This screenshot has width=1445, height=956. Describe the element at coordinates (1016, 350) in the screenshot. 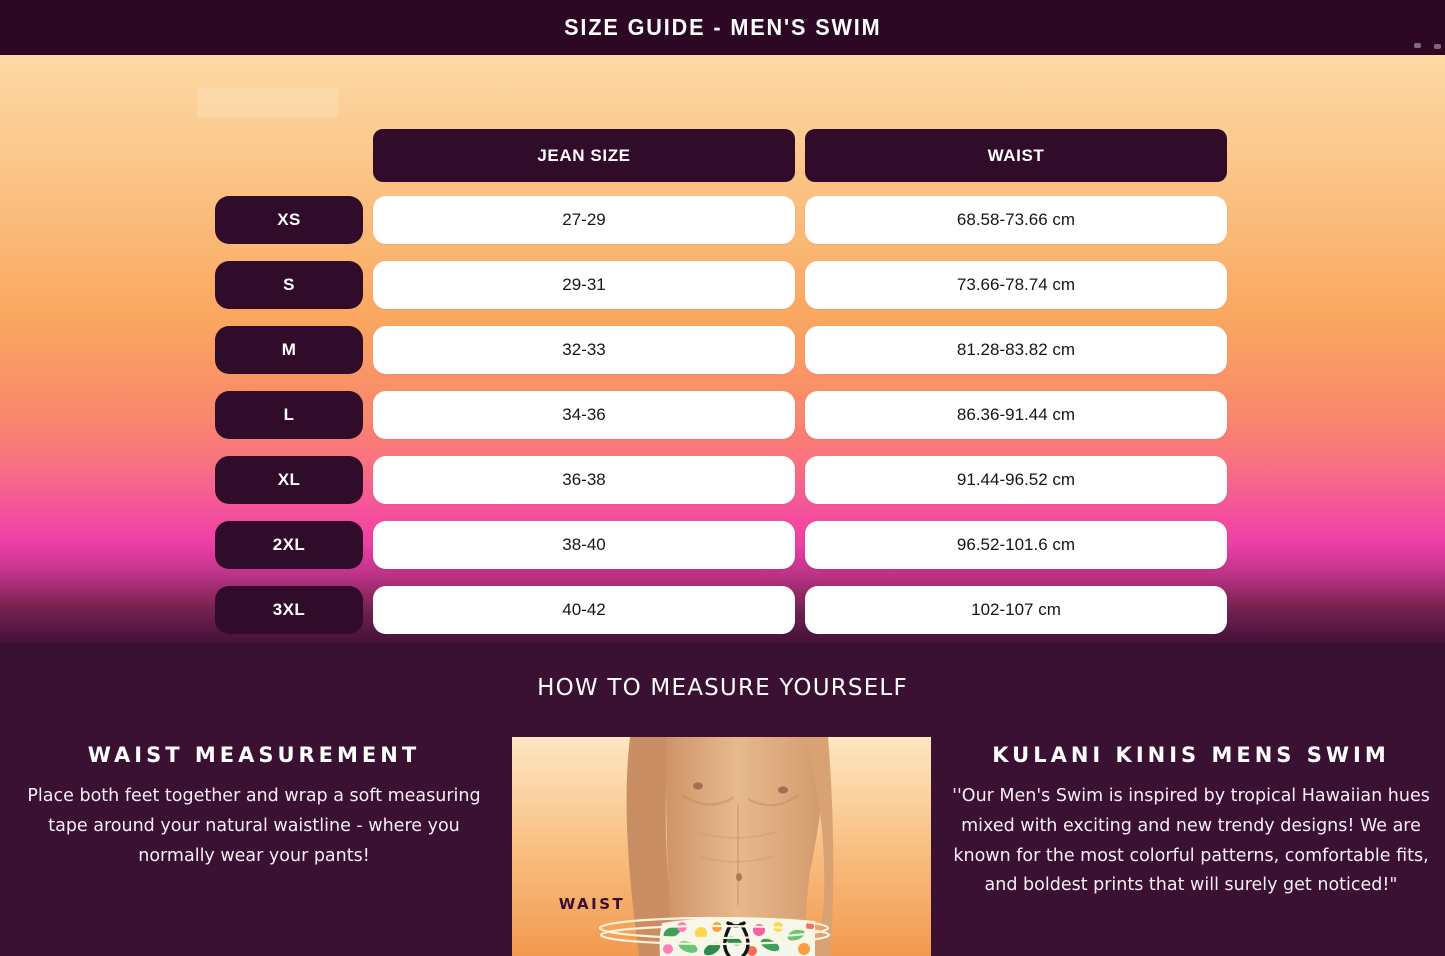

I see `waist-value: 81.28-83.82 cm` at that location.